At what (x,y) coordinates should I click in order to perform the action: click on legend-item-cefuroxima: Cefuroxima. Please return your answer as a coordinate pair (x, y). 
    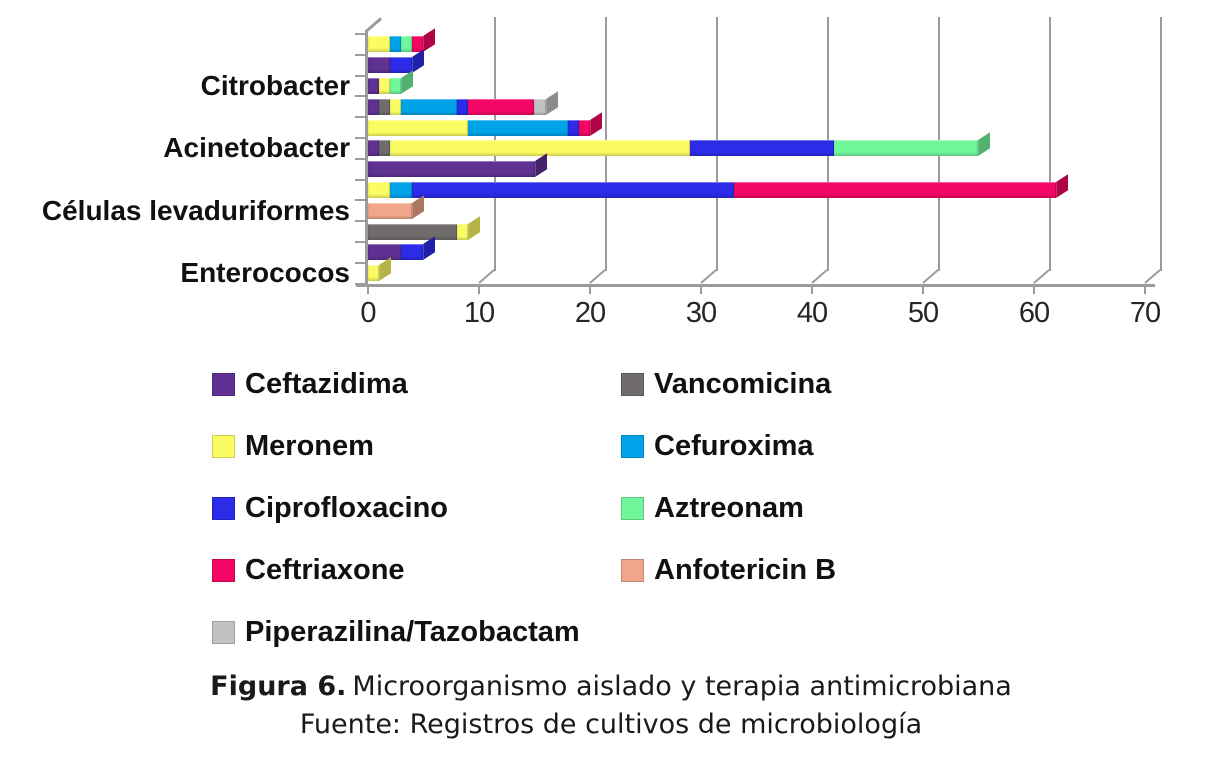
    Looking at the image, I should click on (836, 446).